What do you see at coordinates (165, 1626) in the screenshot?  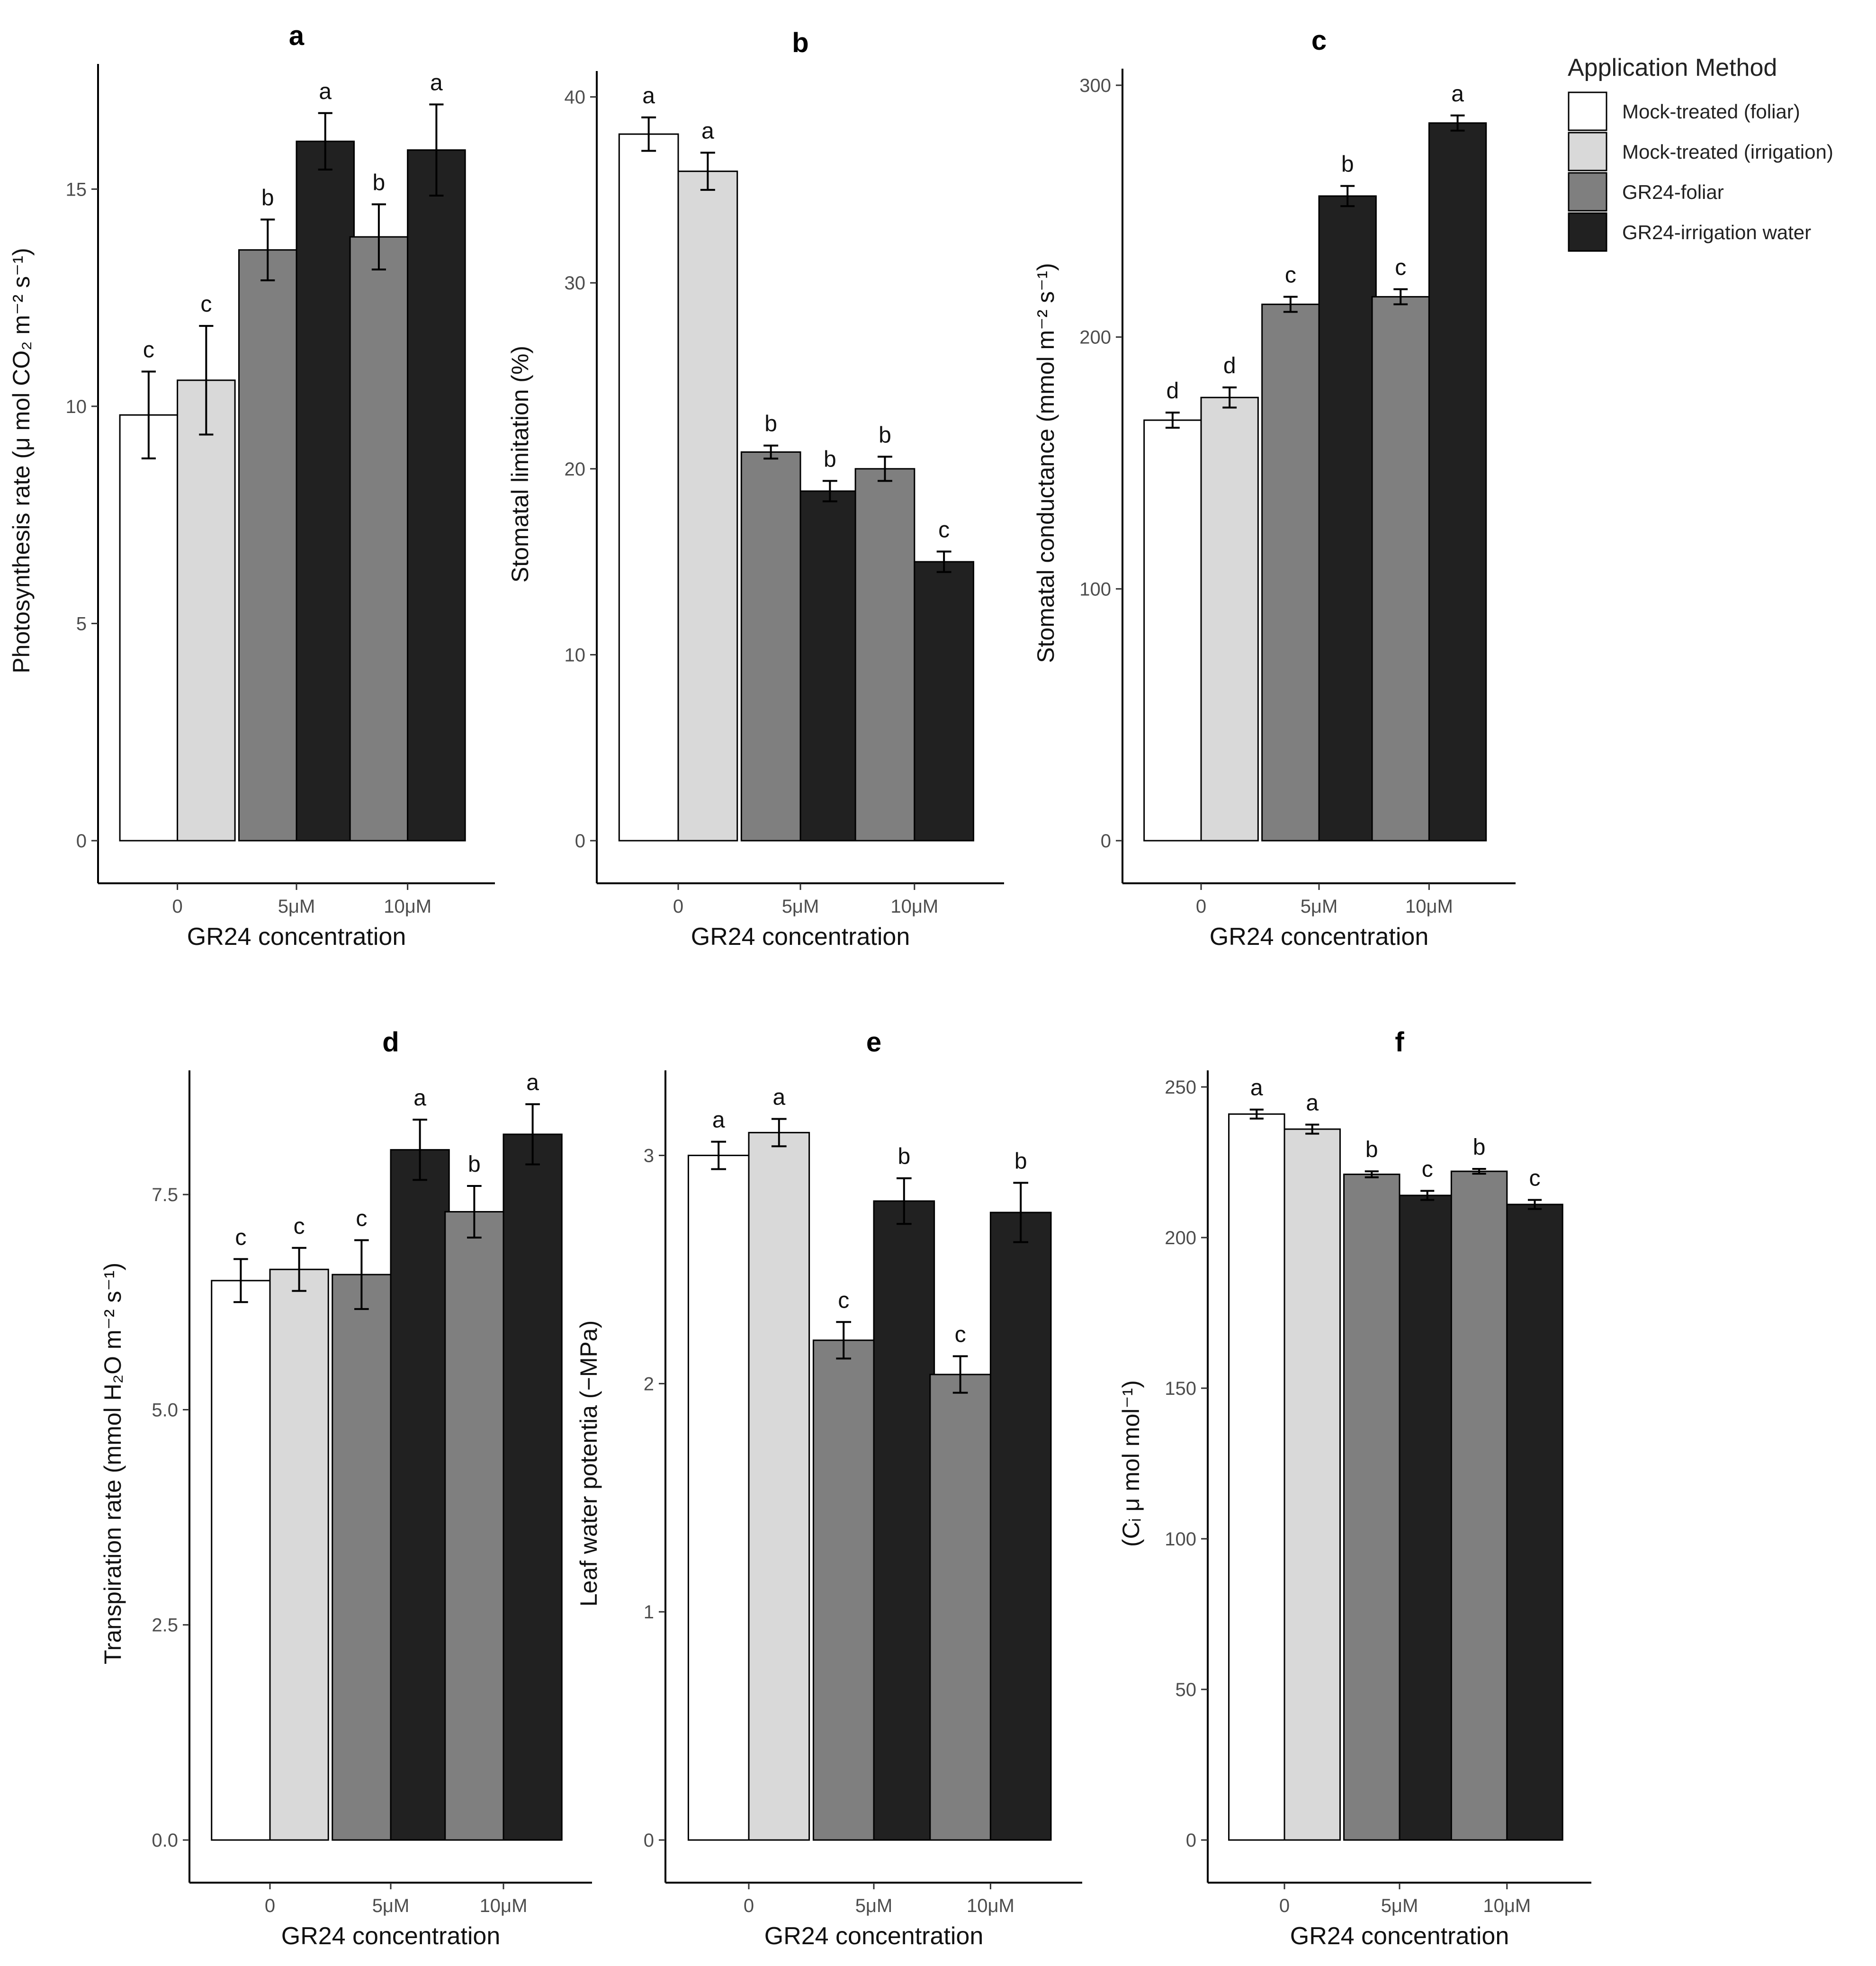 I see `y-tick-label: 2.5` at bounding box center [165, 1626].